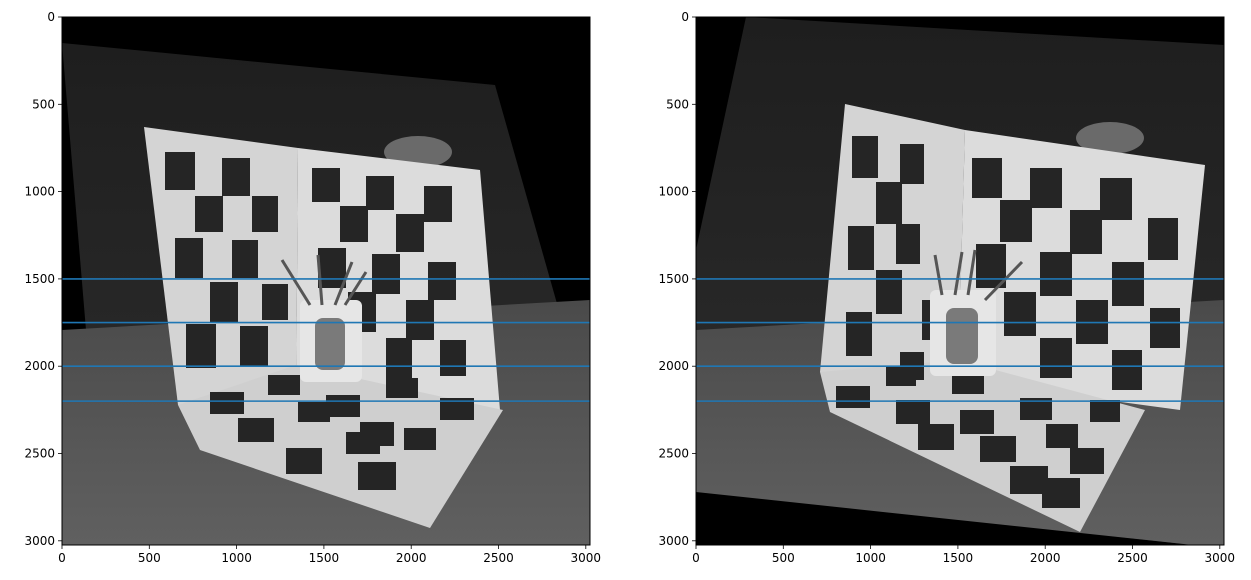  Describe the element at coordinates (673, 366) in the screenshot. I see `right-y-tick-label: 2000` at that location.